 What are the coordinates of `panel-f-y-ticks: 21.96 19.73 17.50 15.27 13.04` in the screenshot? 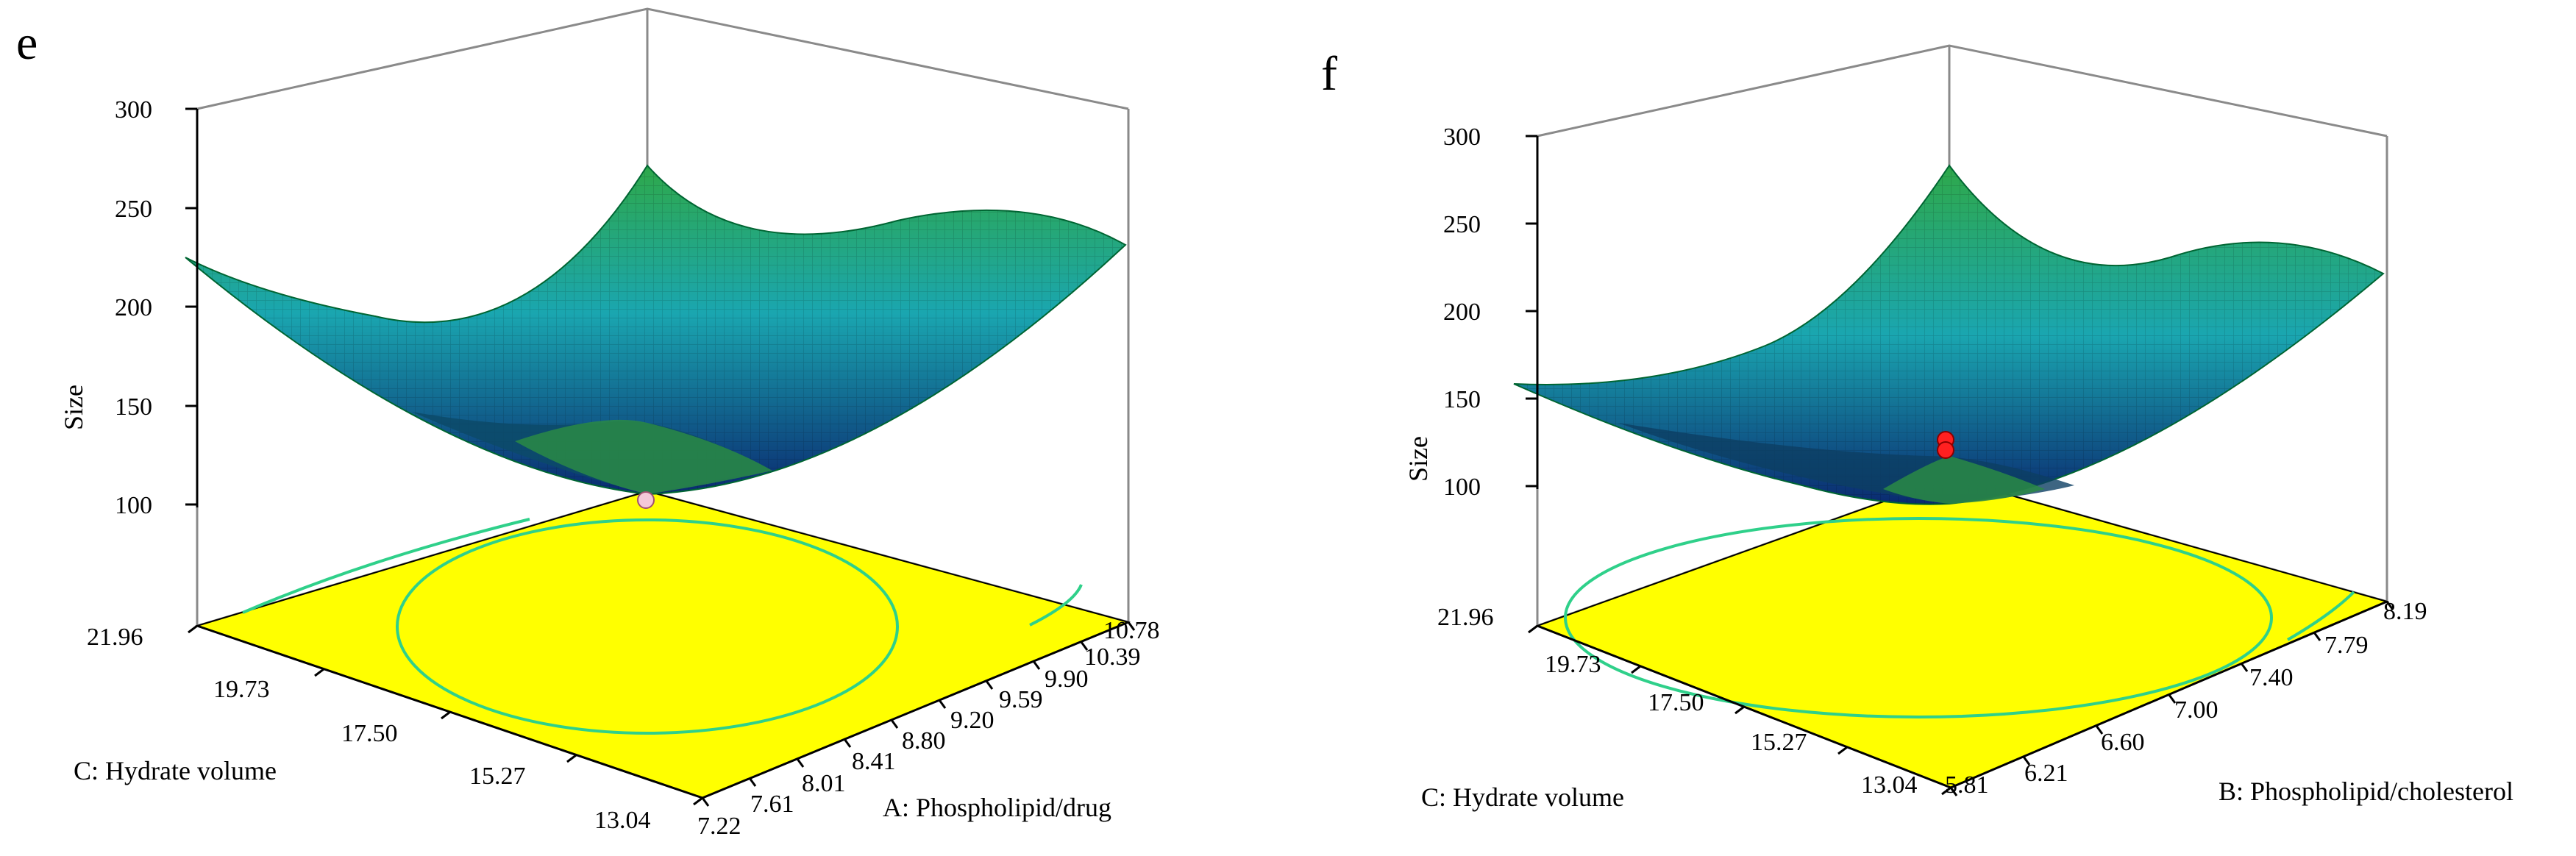 It's located at (1694, 702).